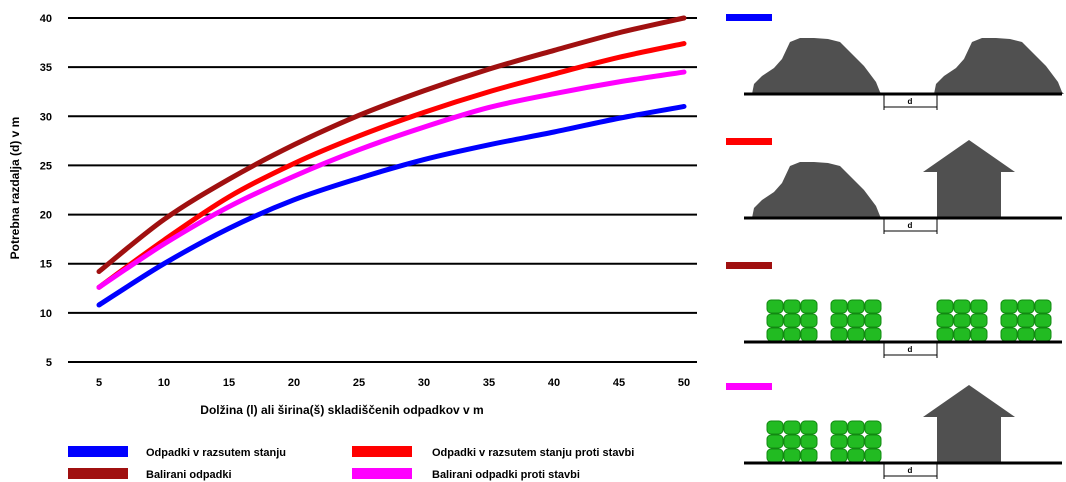 The height and width of the screenshot is (482, 1066). I want to click on y-axis-ticks: 5 10 15 20 25 30 35 40, so click(46, 191).